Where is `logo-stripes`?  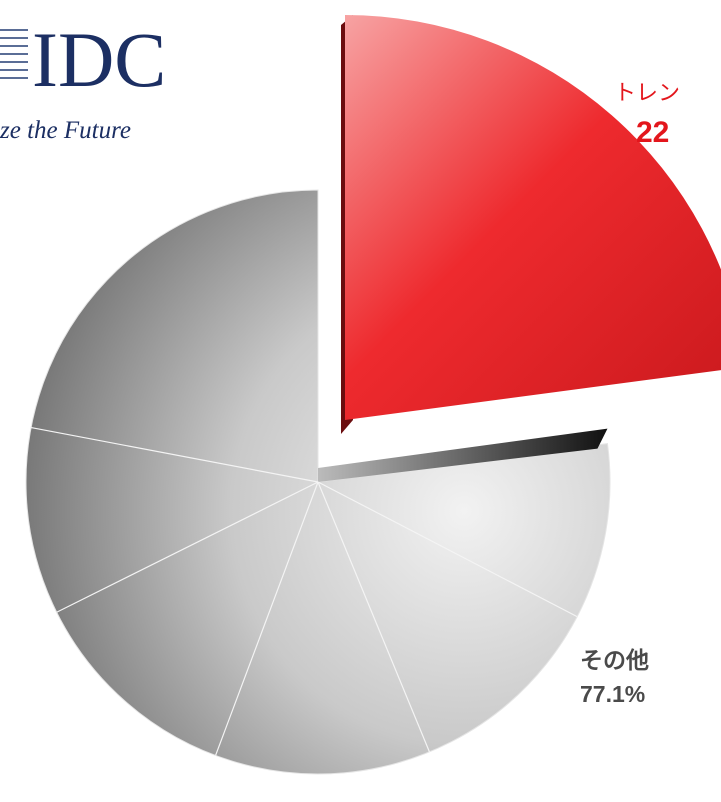
logo-stripes is located at coordinates (14, 54).